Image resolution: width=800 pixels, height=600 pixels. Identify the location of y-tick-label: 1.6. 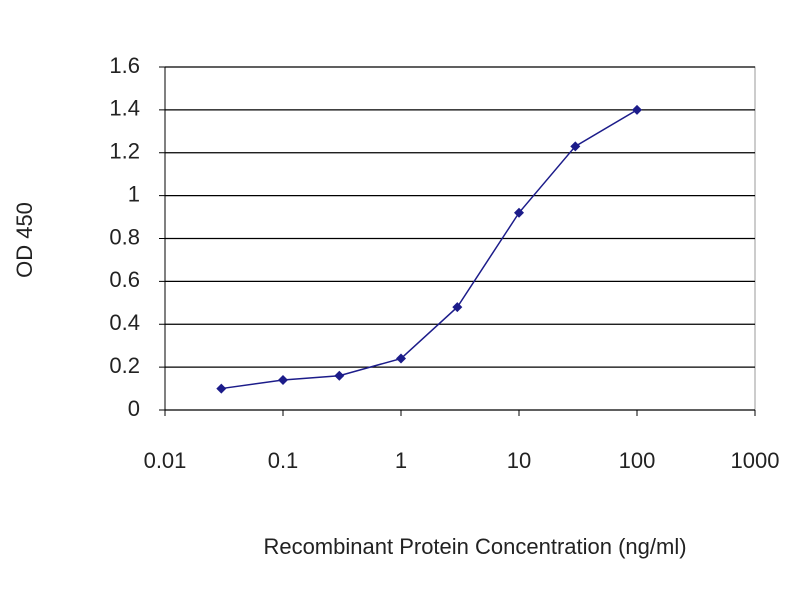
(124, 65).